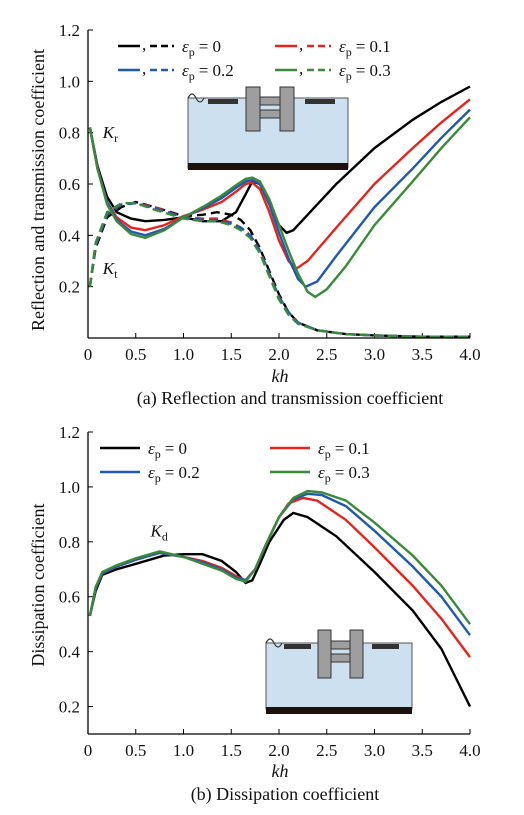  Describe the element at coordinates (135, 750) in the screenshot. I see `x-tick-label: 0.5` at that location.